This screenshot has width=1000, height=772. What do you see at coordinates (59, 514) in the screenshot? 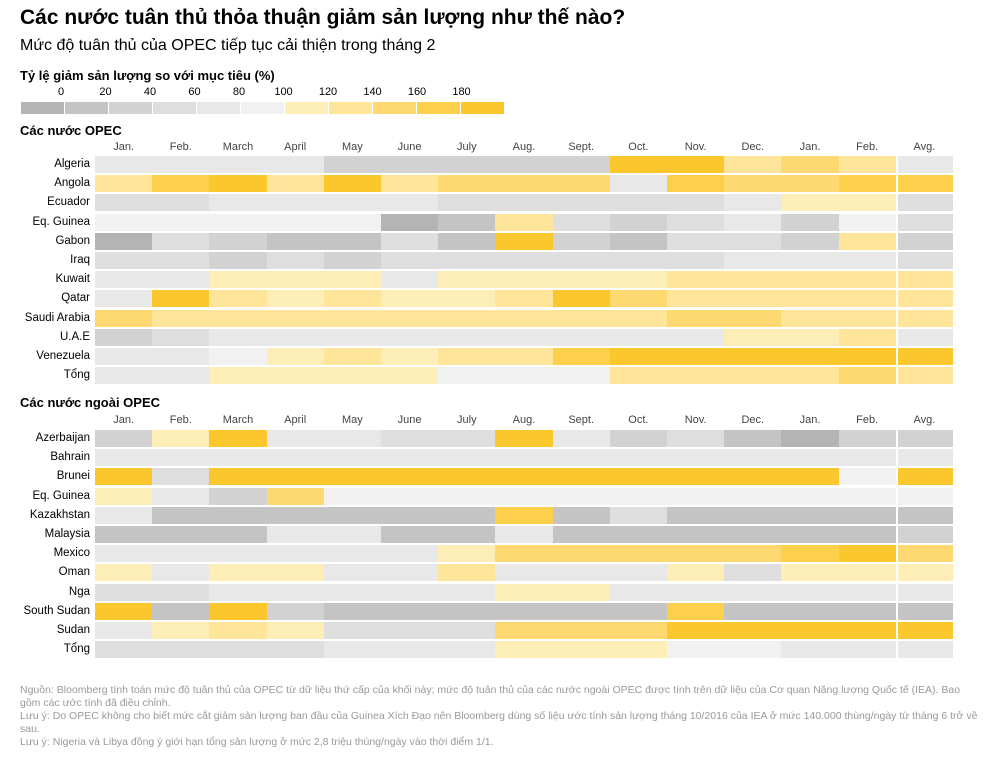
I see `row-label: Kazakhstan` at bounding box center [59, 514].